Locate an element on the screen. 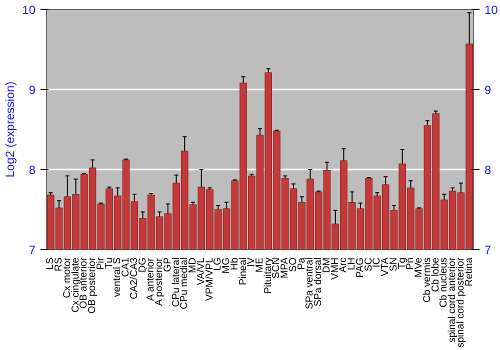 The image size is (500, 350). x-tick-label: Retina is located at coordinates (469, 271).